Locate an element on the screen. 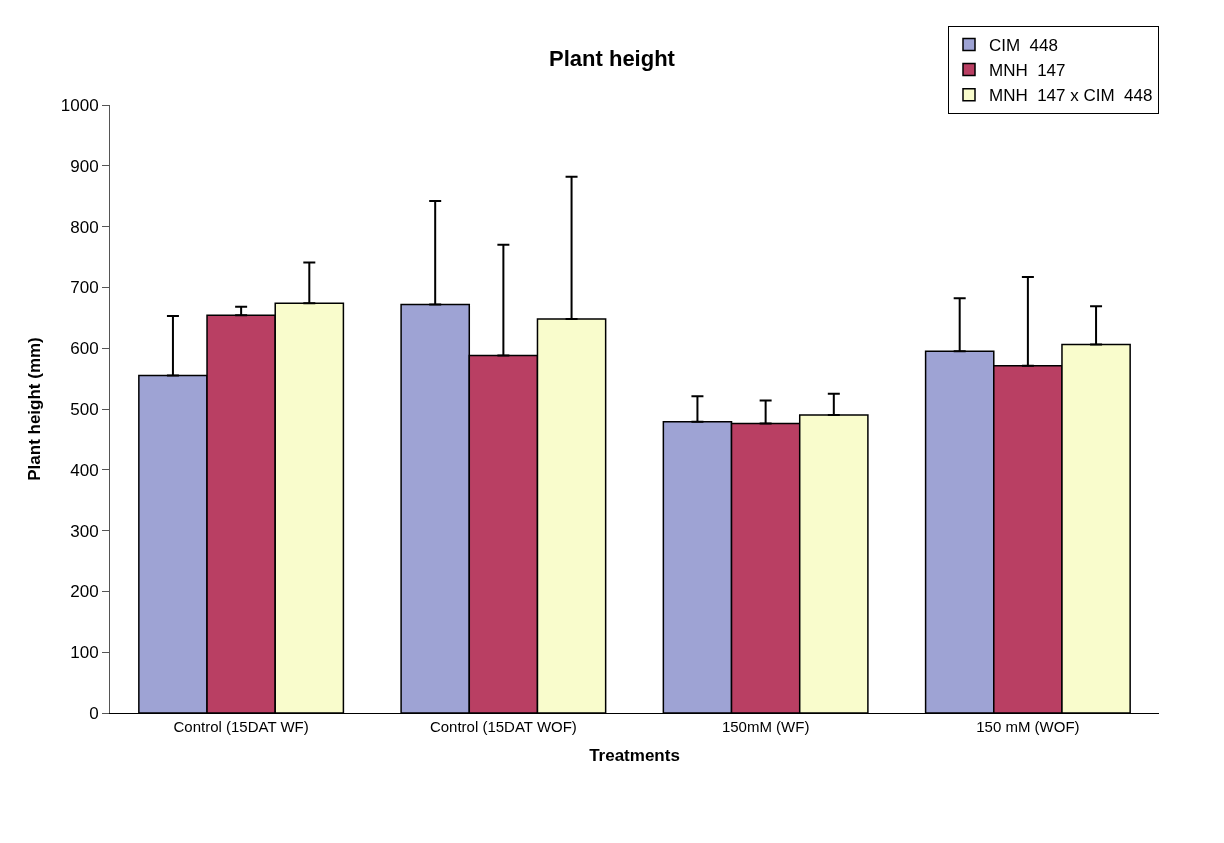 The height and width of the screenshot is (843, 1224). y-tick-label: 200 is located at coordinates (84, 592).